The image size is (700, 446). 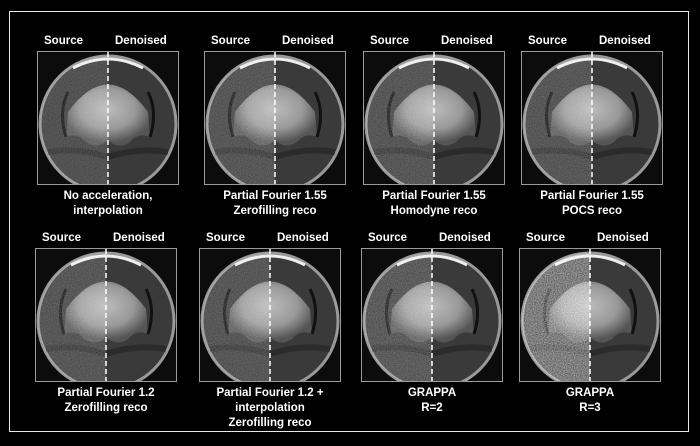 What do you see at coordinates (434, 211) in the screenshot?
I see `caption-line: Homodyne reco` at bounding box center [434, 211].